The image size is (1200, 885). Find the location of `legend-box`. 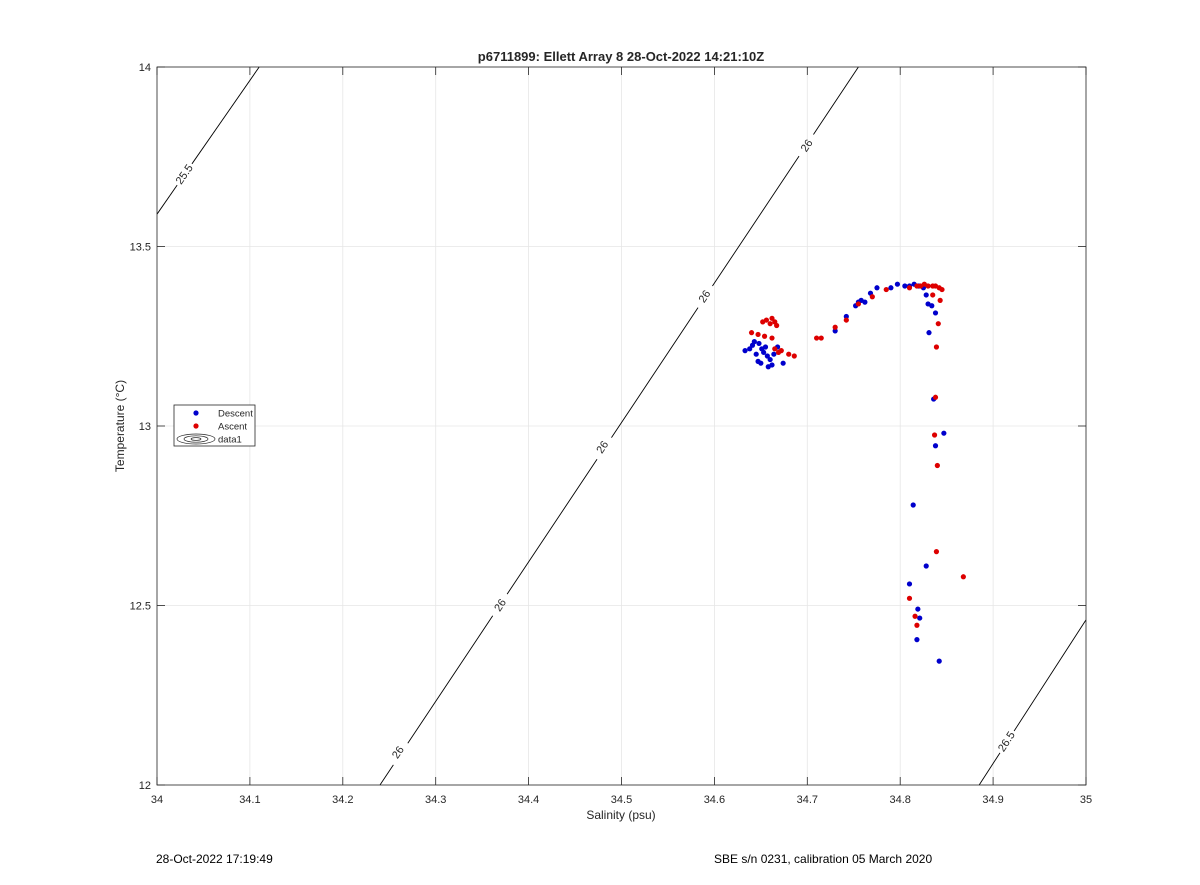

legend-box is located at coordinates (214, 425).